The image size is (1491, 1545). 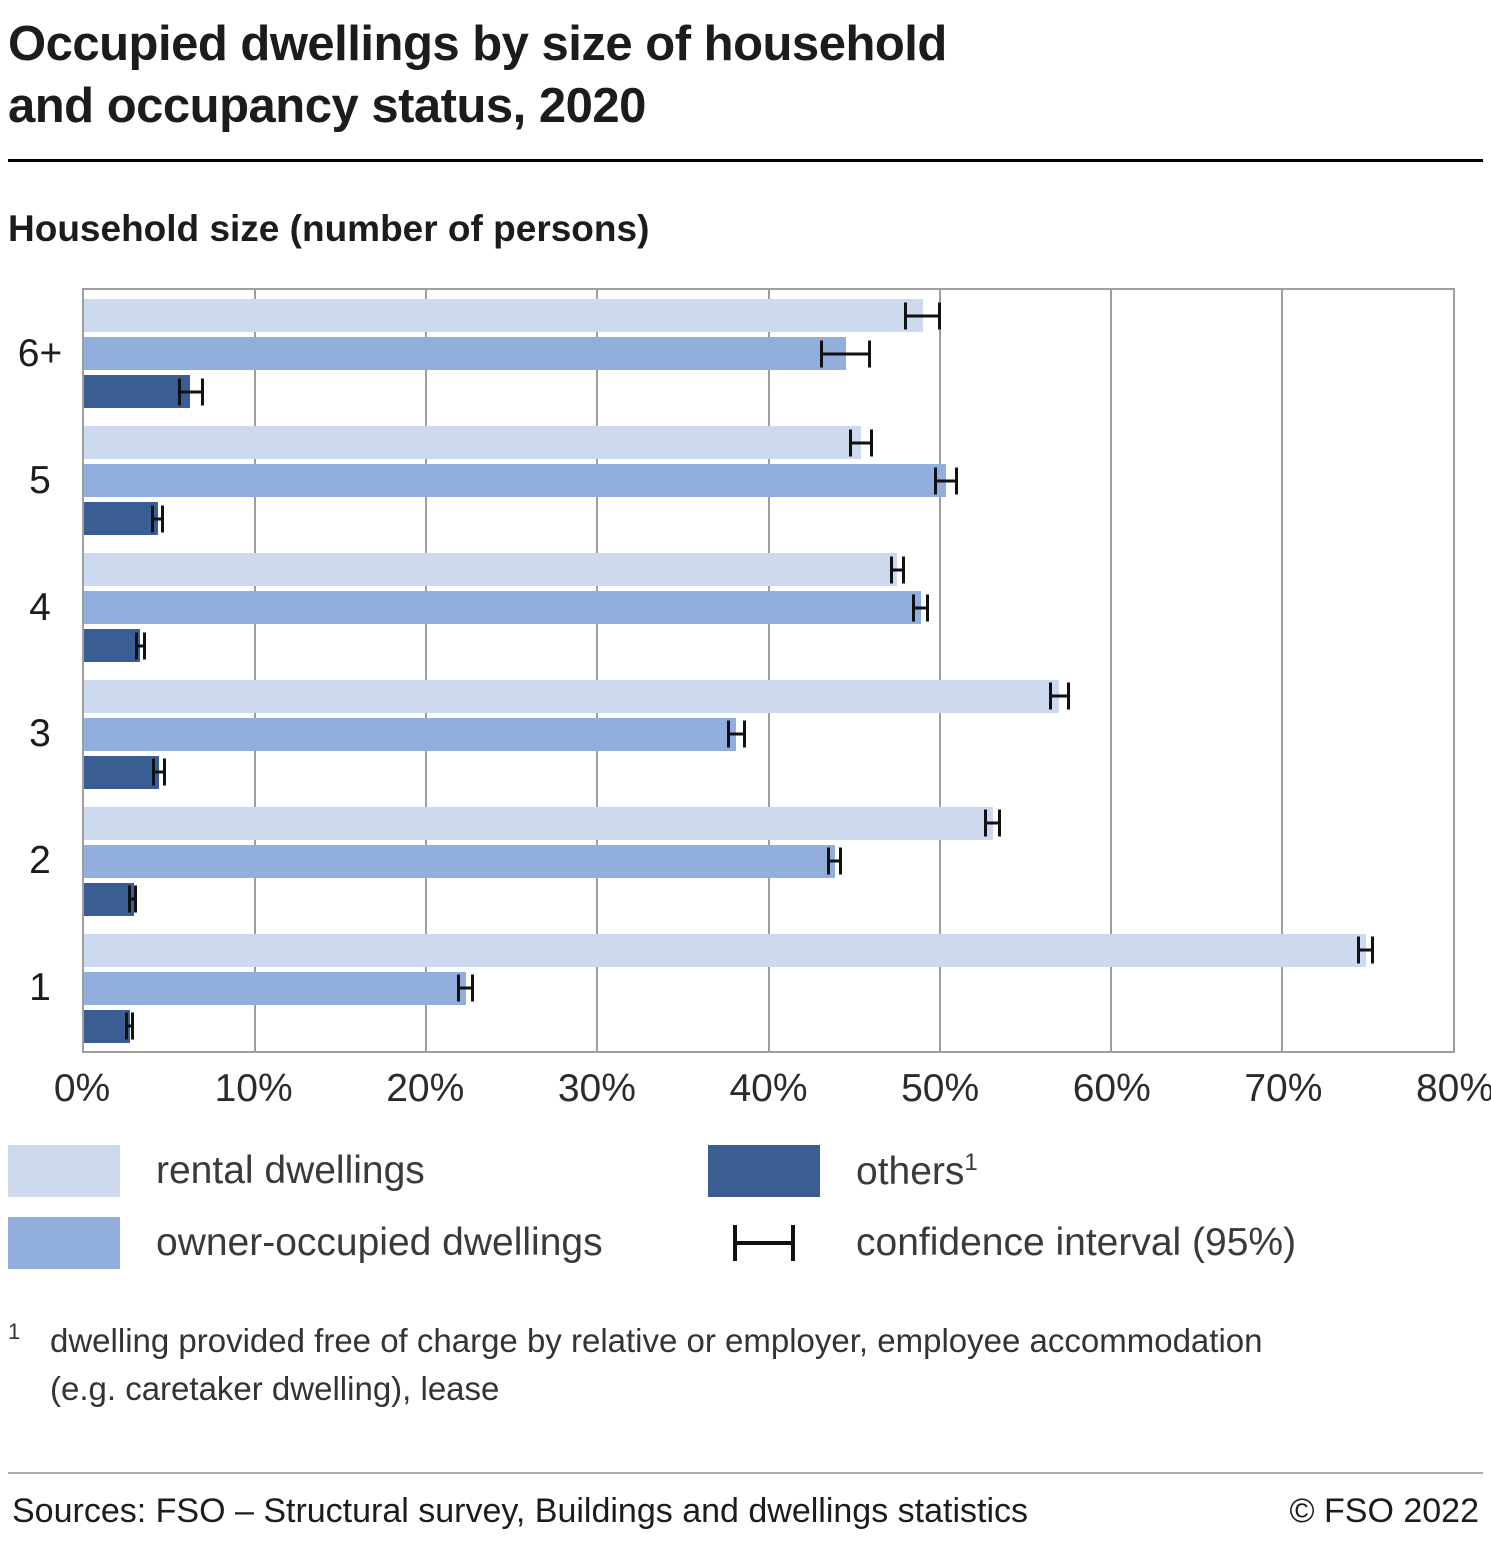 I want to click on title-line-1: Occupied dwellings by size of household, so click(x=477, y=44).